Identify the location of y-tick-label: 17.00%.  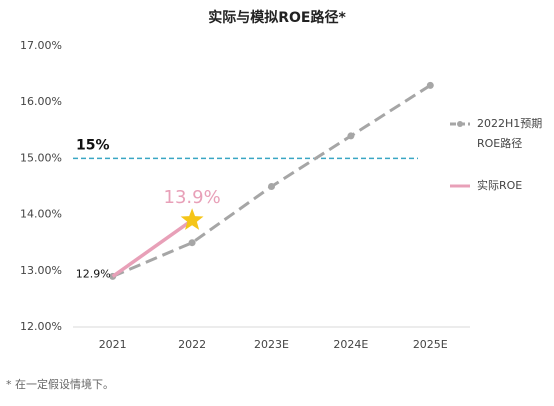
(41, 45).